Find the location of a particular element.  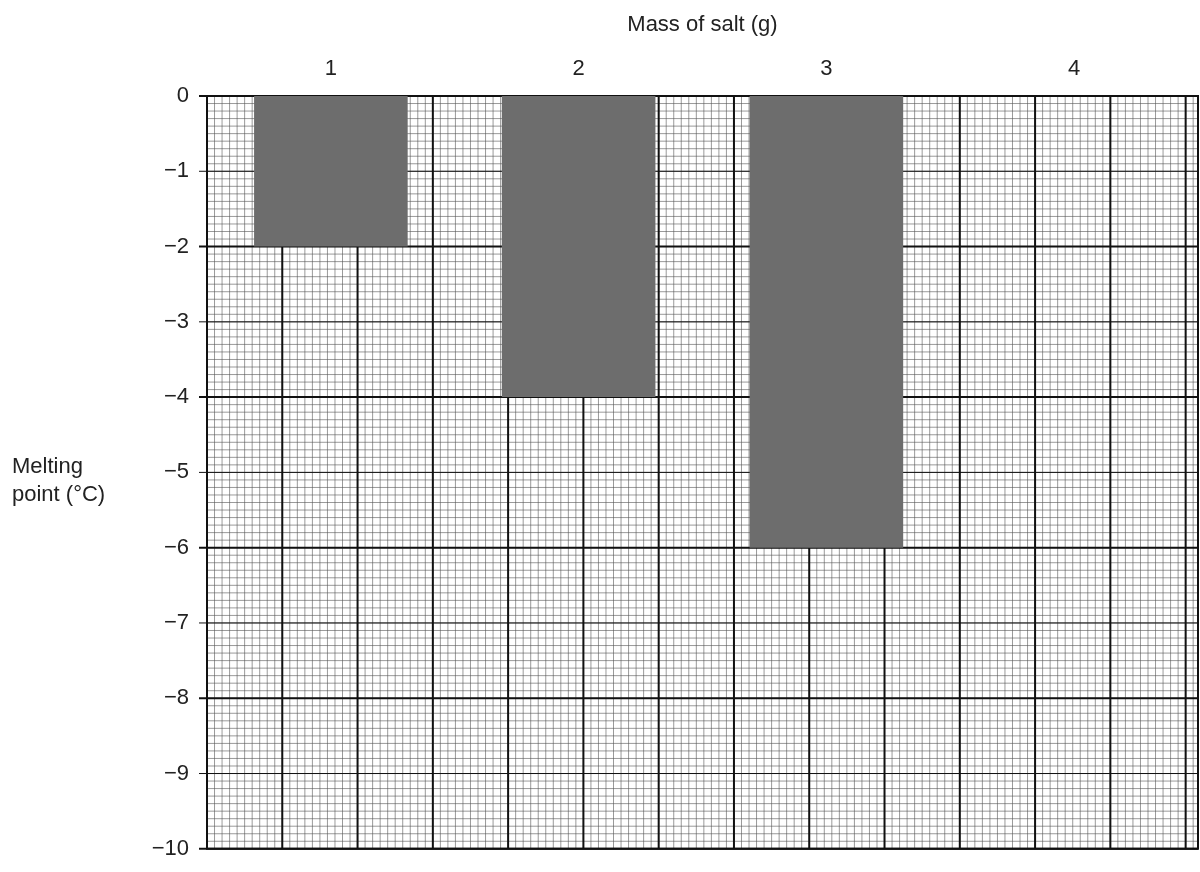

y-tick-label: −3 is located at coordinates (176, 320).